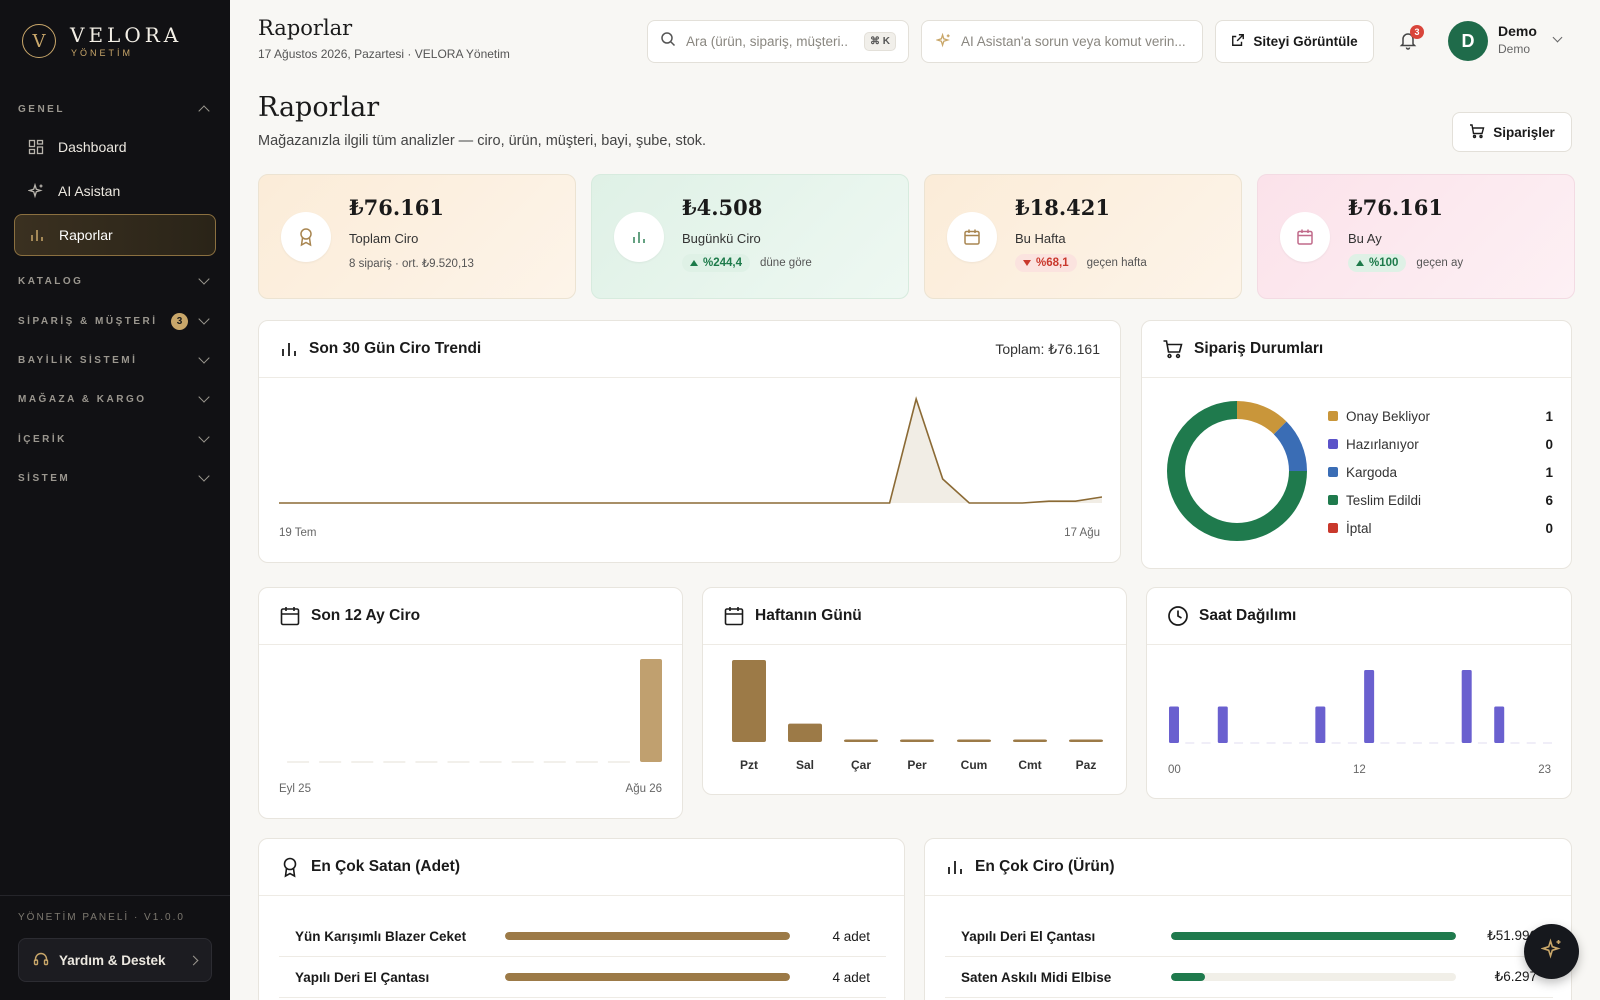  What do you see at coordinates (1517, 31) in the screenshot?
I see `user-name: Demo` at bounding box center [1517, 31].